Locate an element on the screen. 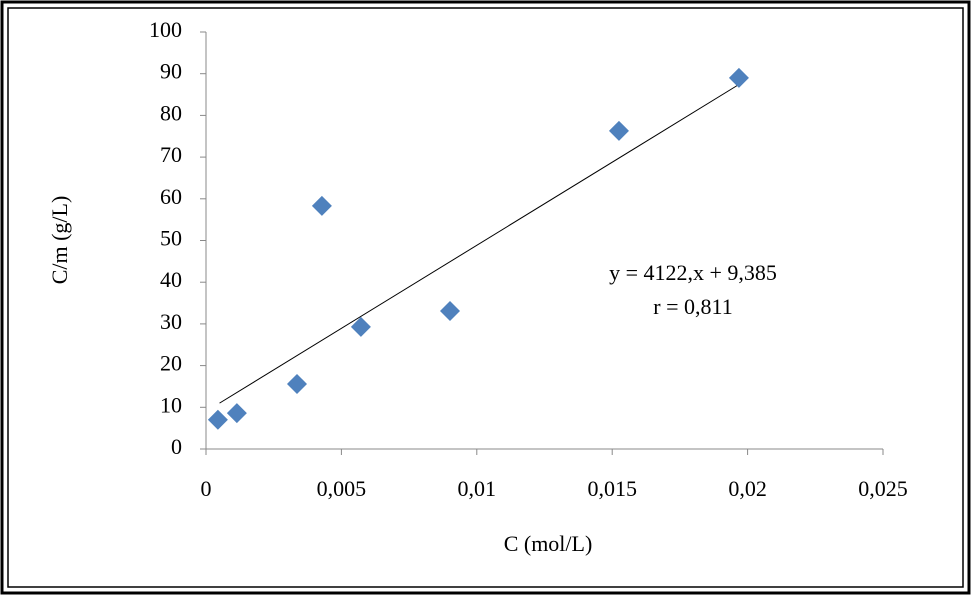 The image size is (971, 595). x-axis-label: C (mol/L) is located at coordinates (548, 543).